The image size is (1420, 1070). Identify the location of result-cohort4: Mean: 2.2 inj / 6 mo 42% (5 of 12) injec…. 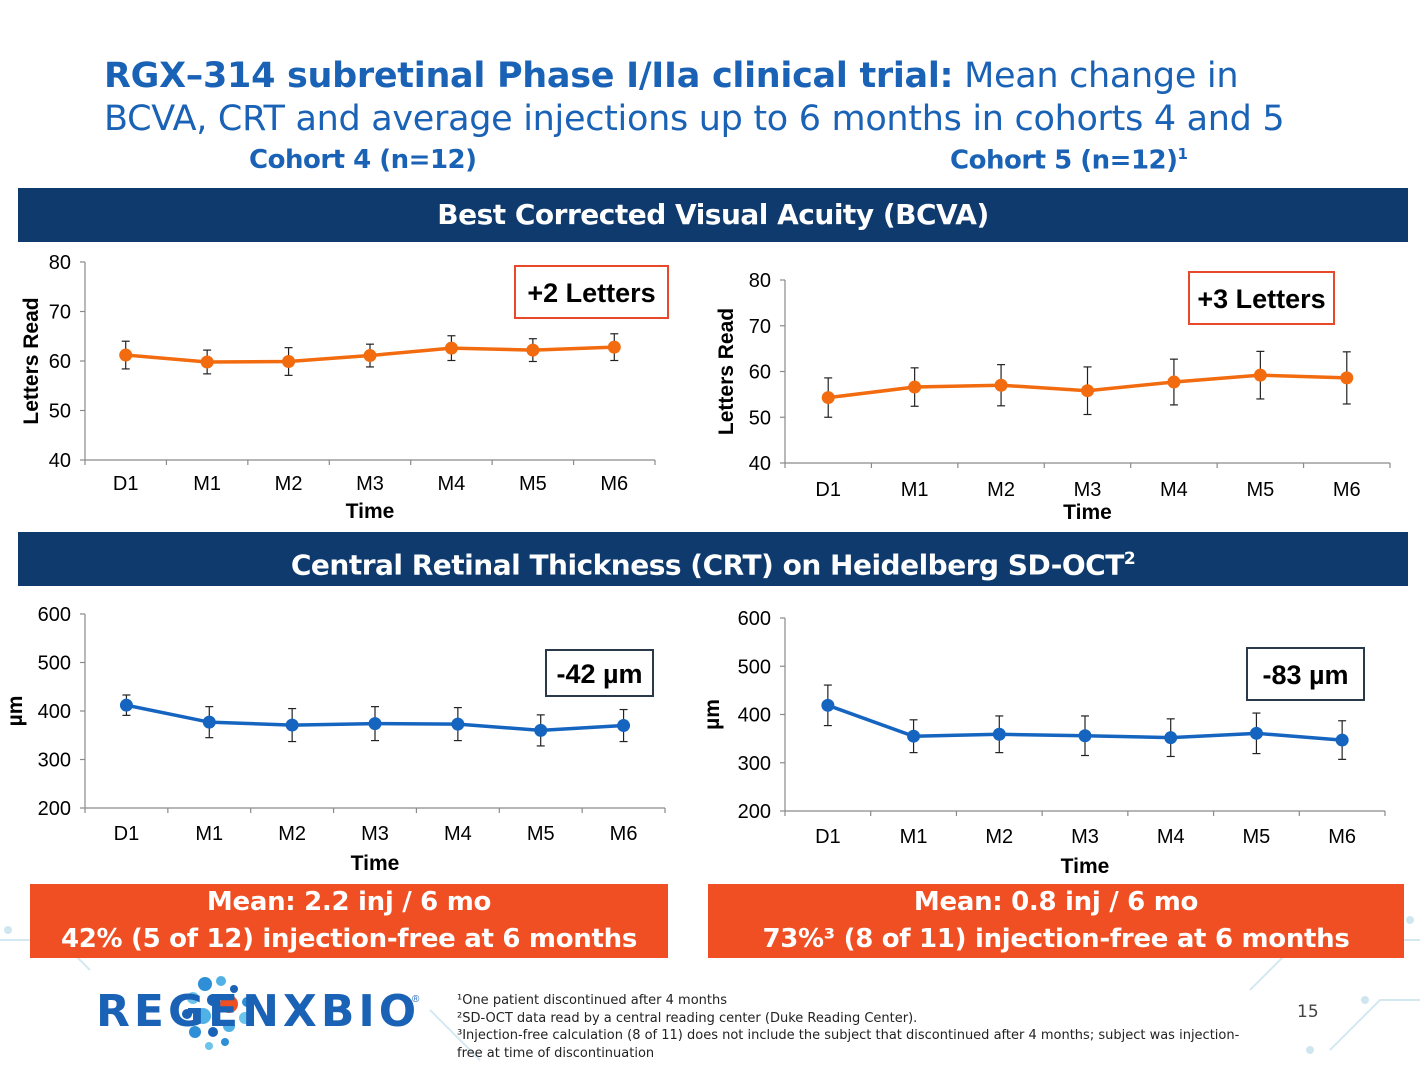
(349, 921).